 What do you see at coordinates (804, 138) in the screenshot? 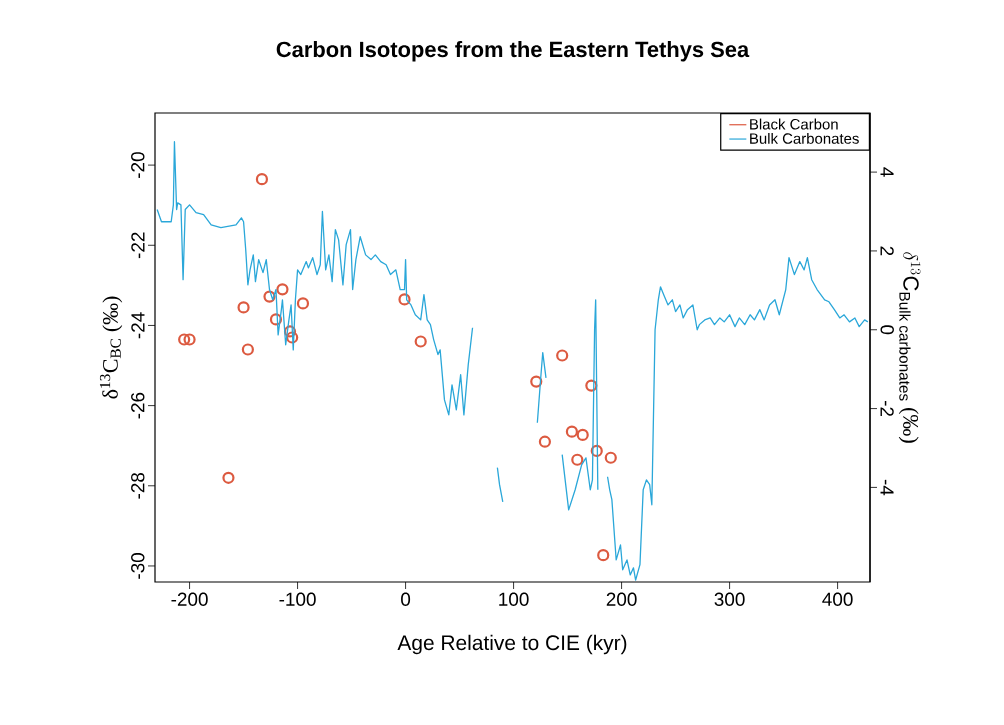
I see `legend-label: Bulk Carbonates` at bounding box center [804, 138].